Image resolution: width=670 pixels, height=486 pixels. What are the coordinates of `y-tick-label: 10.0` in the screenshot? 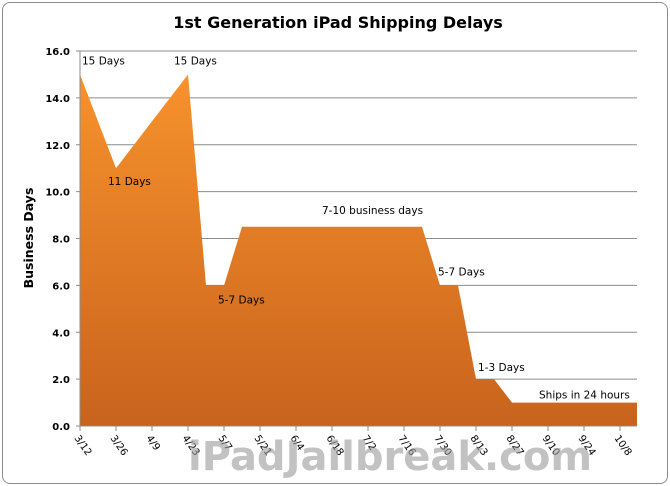 It's located at (57, 193).